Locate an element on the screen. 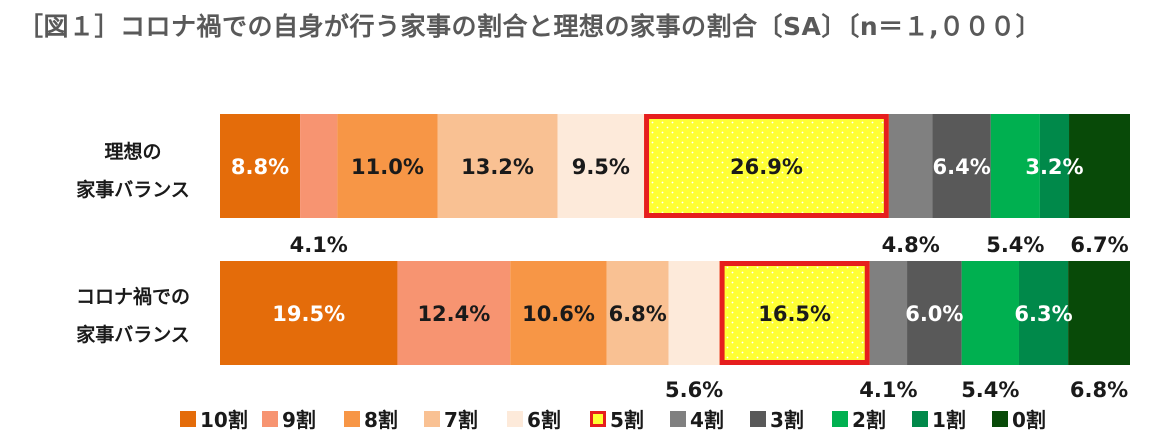 The height and width of the screenshot is (448, 1156). data-label: 12.4% is located at coordinates (453, 314).